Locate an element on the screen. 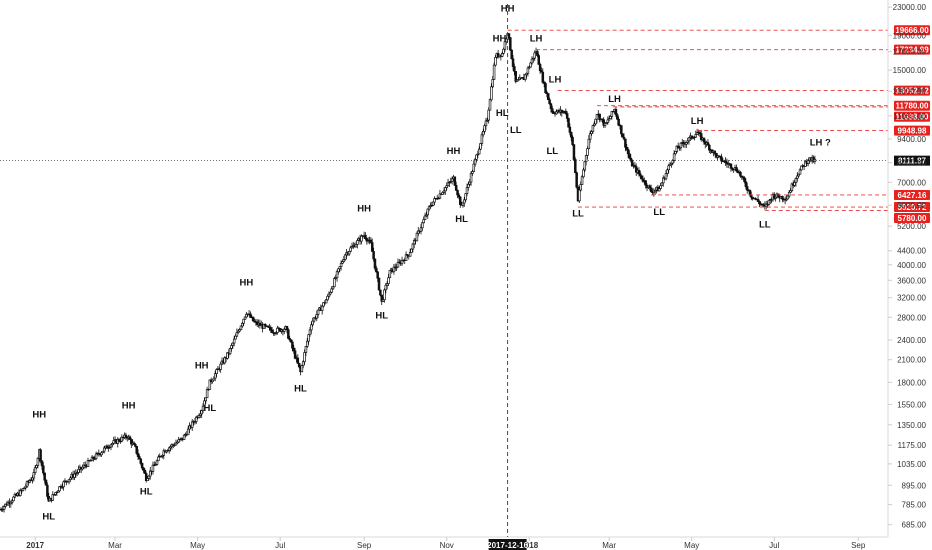 The height and width of the screenshot is (550, 932). crosshair-layer: 2017-12-16 is located at coordinates (508, 277).